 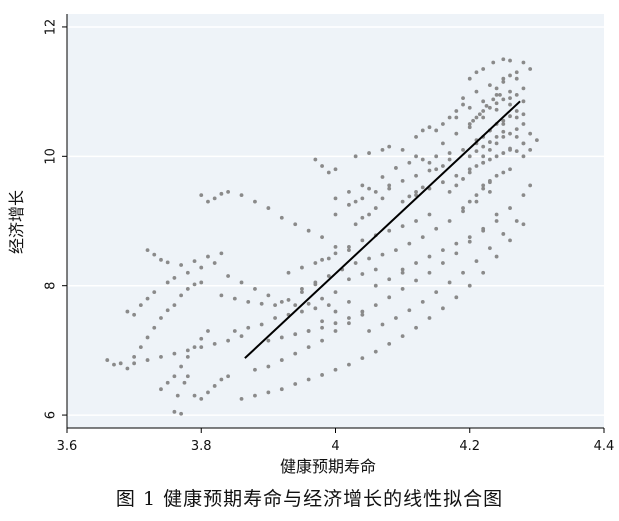 I want to click on figure-caption: 图 1 健康预期寿命与经济增长的线性拟合图, so click(x=309, y=499).